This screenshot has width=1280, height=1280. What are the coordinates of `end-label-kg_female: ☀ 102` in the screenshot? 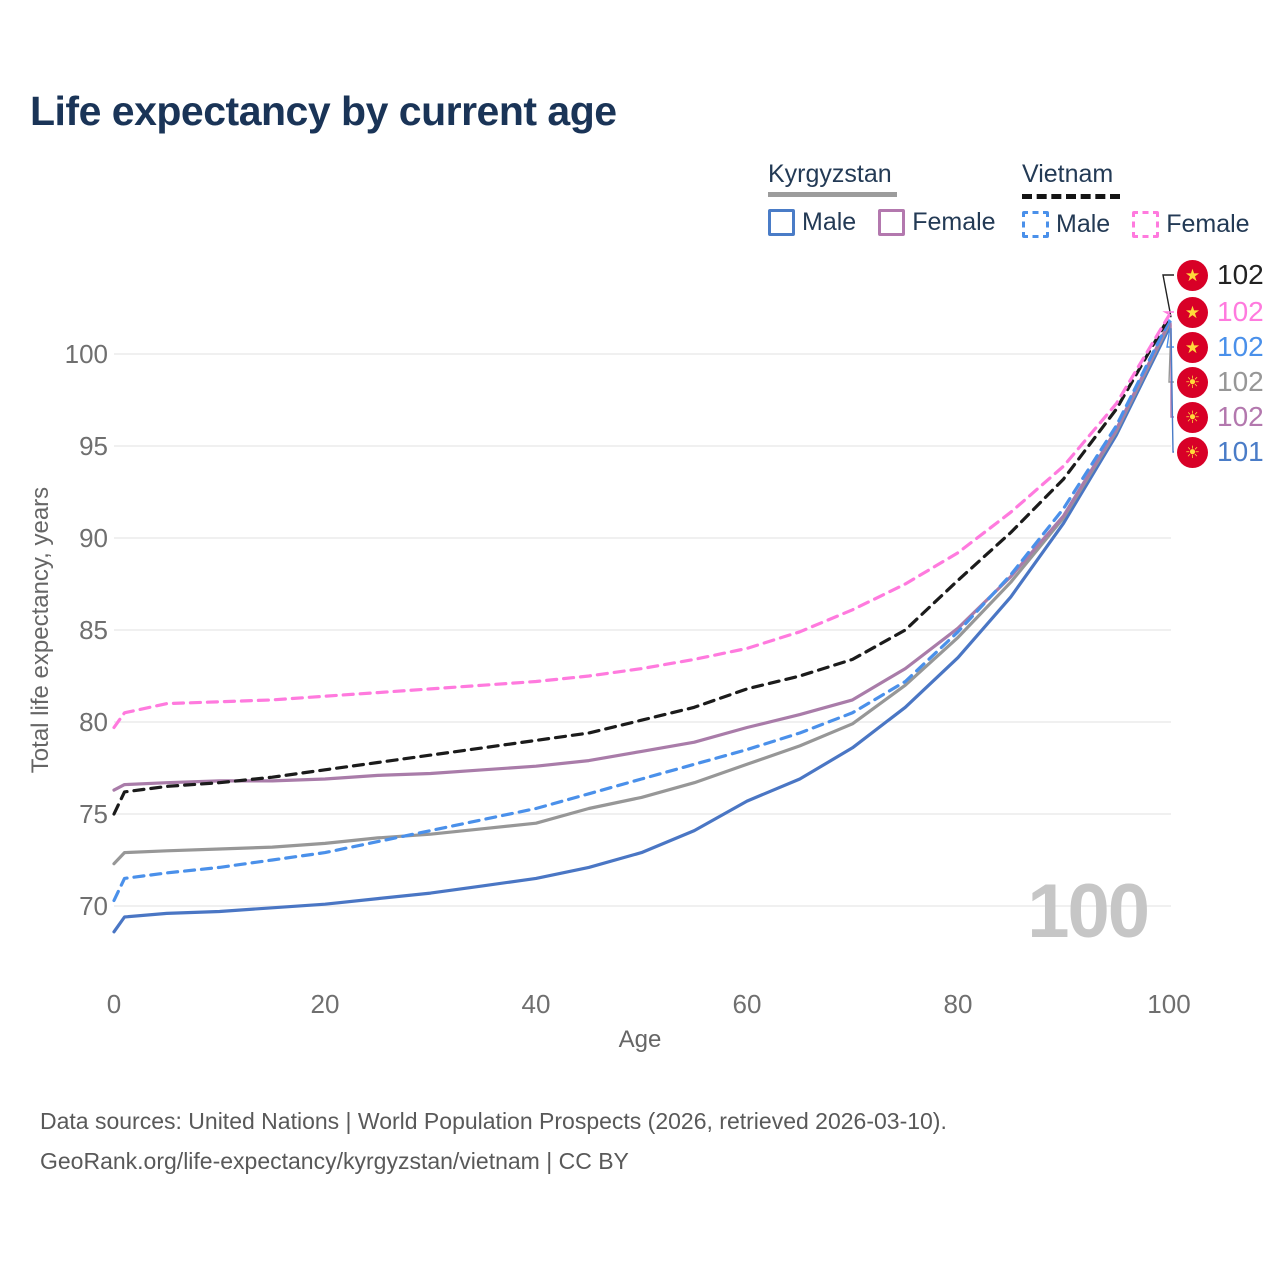 It's located at (1220, 417).